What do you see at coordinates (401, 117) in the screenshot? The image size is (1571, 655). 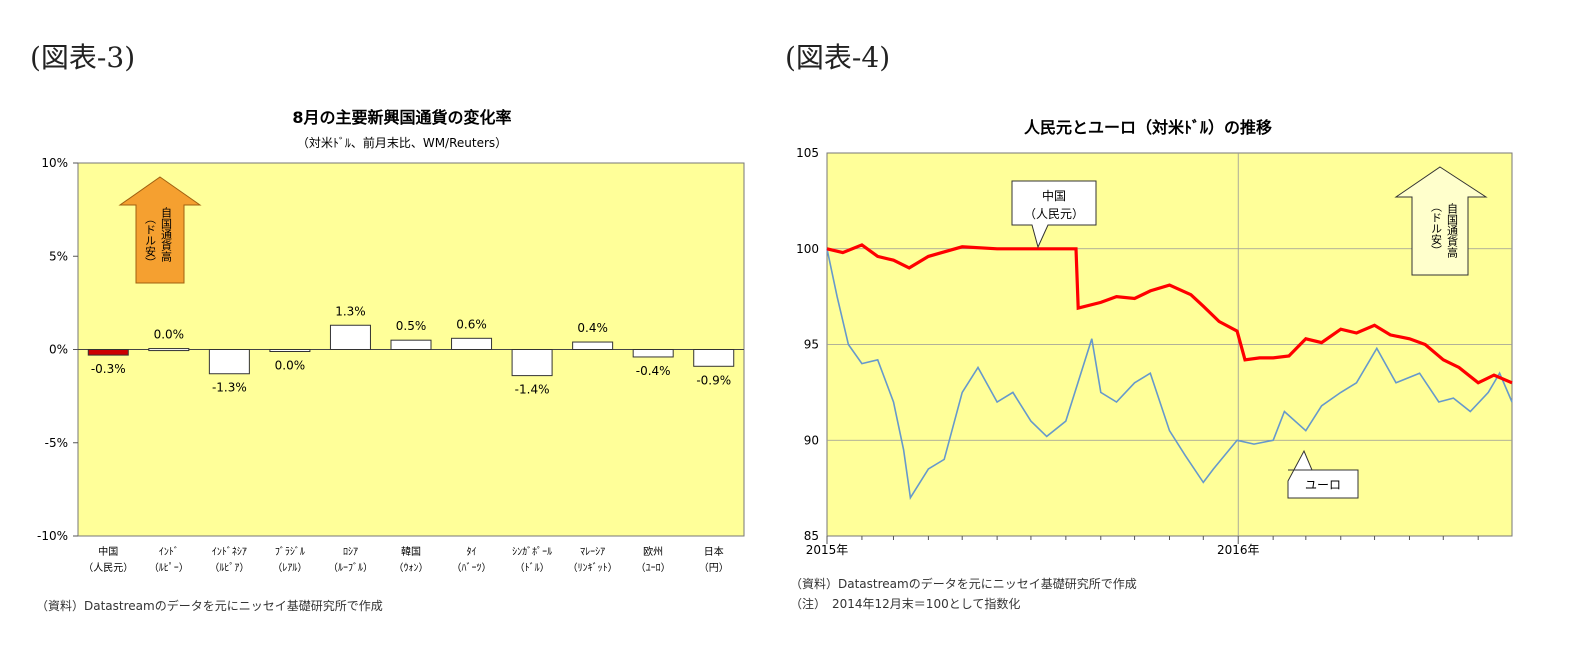 I see `chart-title: 8月の主要新興国通貨の変化率` at bounding box center [401, 117].